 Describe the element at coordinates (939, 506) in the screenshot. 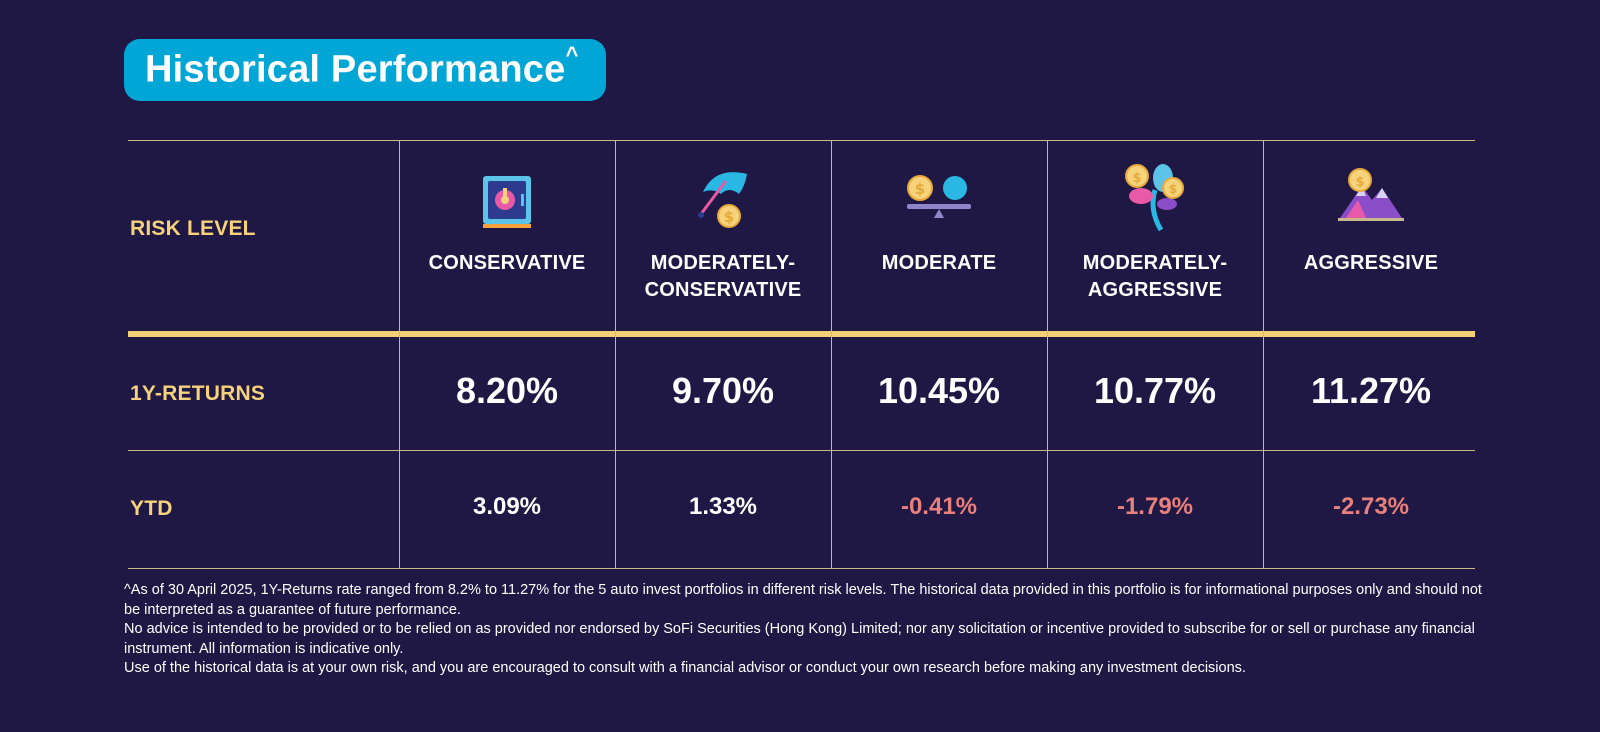

I see `ytd-moderate: -0.41%` at that location.